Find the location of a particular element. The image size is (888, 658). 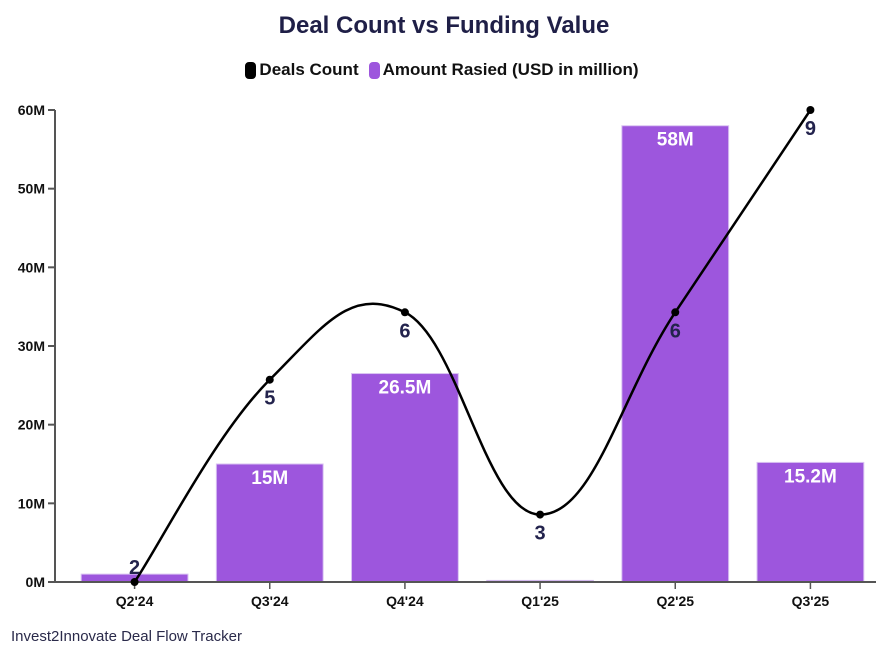

y-tick-label-1: 10M is located at coordinates (31, 503).